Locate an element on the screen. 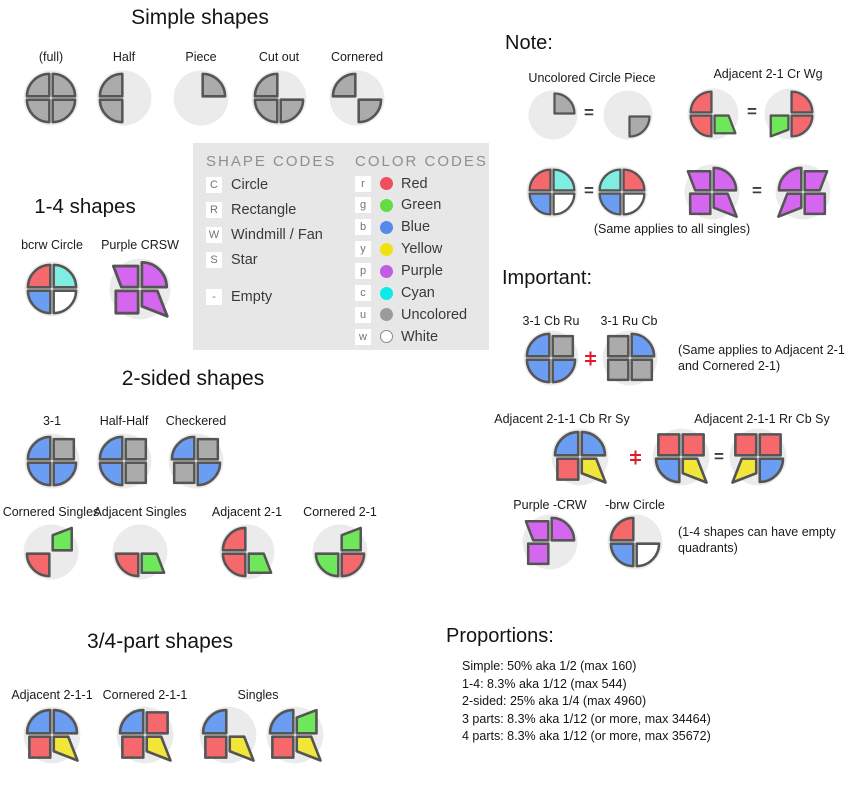  checkered-label: Checkered is located at coordinates (196, 421).